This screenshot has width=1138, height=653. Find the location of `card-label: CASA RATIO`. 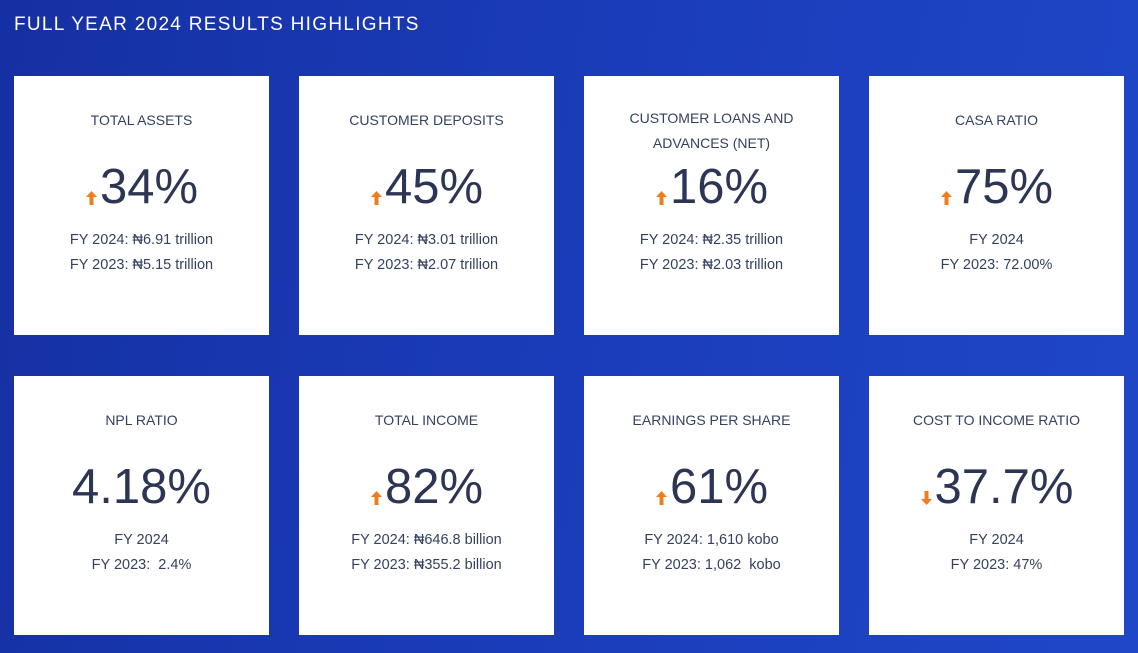

card-label: CASA RATIO is located at coordinates (996, 120).